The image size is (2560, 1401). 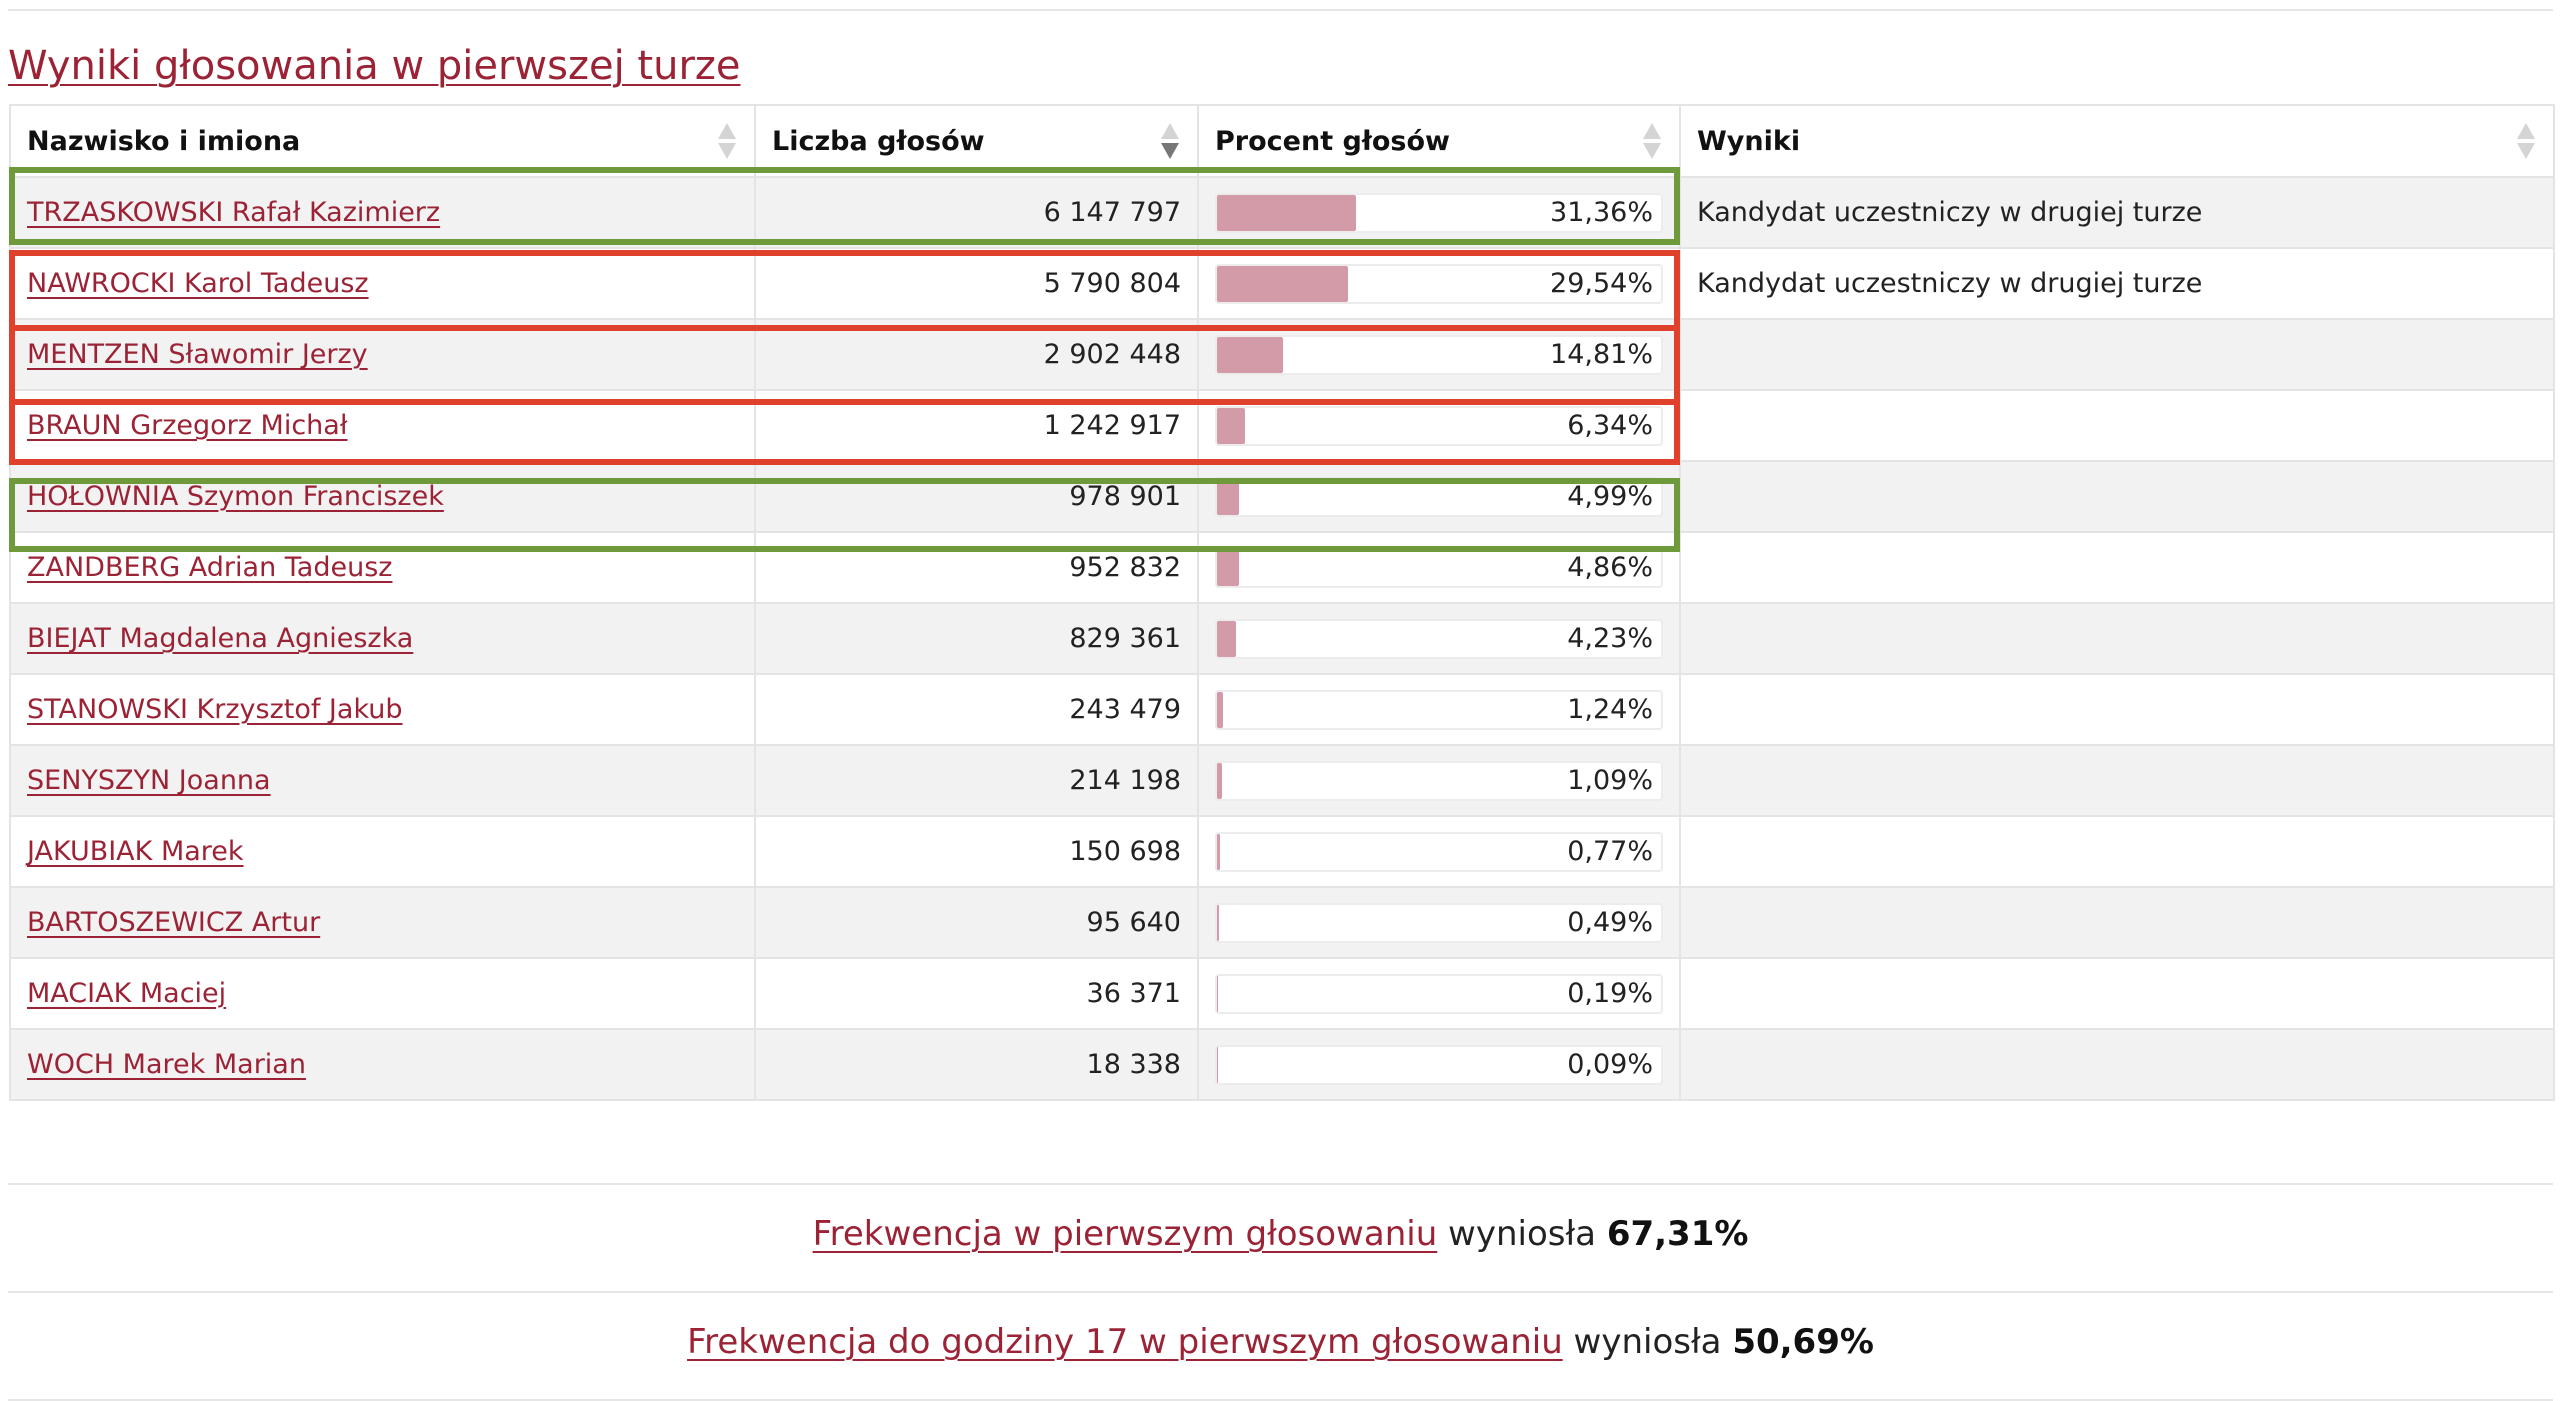 I want to click on percent-bar: 0,19%, so click(x=1439, y=993).